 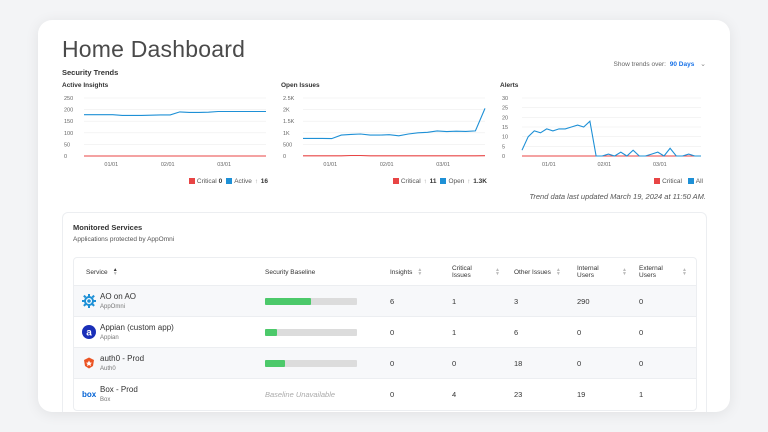 What do you see at coordinates (505, 109) in the screenshot?
I see `svg-text: 25` at bounding box center [505, 109].